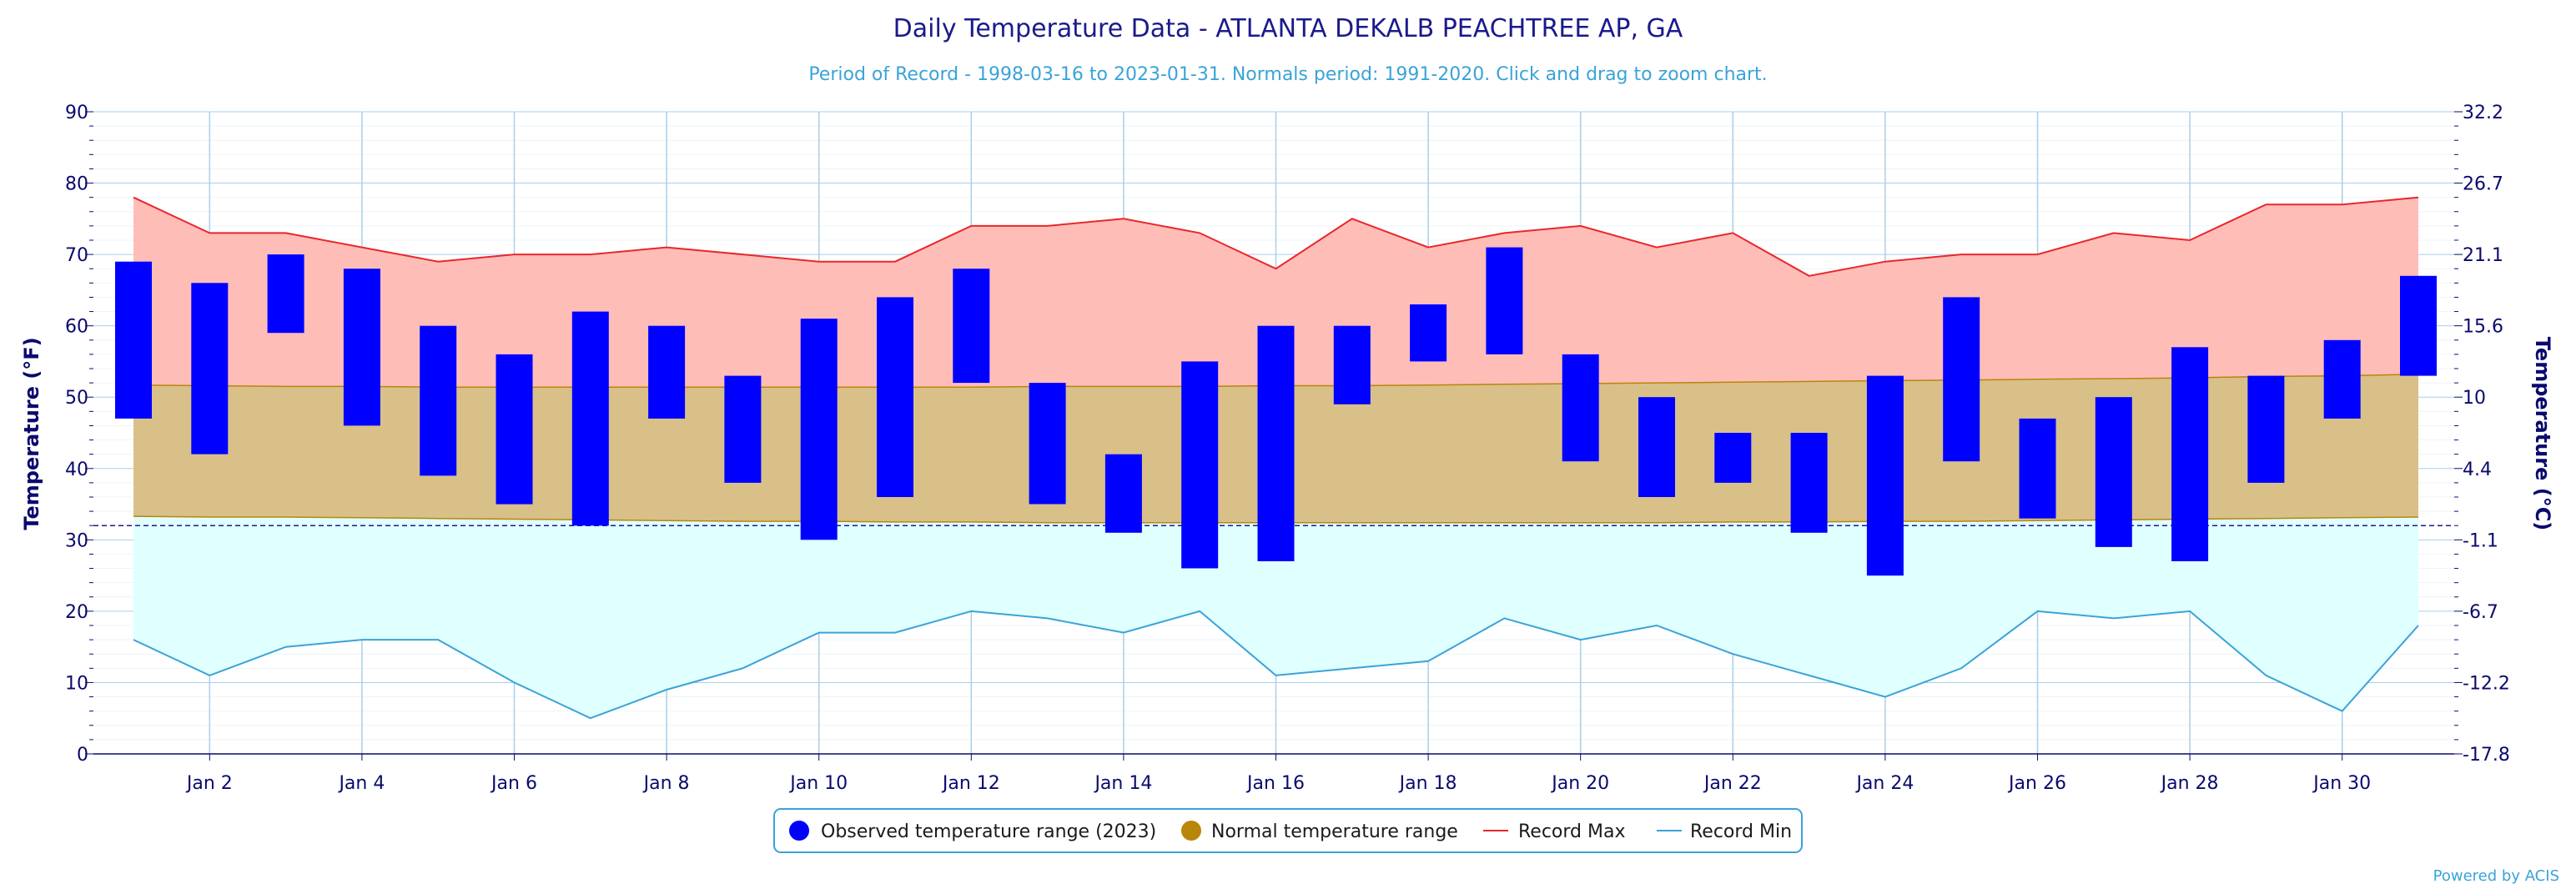 This screenshot has width=2576, height=889. What do you see at coordinates (76, 113) in the screenshot?
I see `y-tick-label-left: 90` at bounding box center [76, 113].